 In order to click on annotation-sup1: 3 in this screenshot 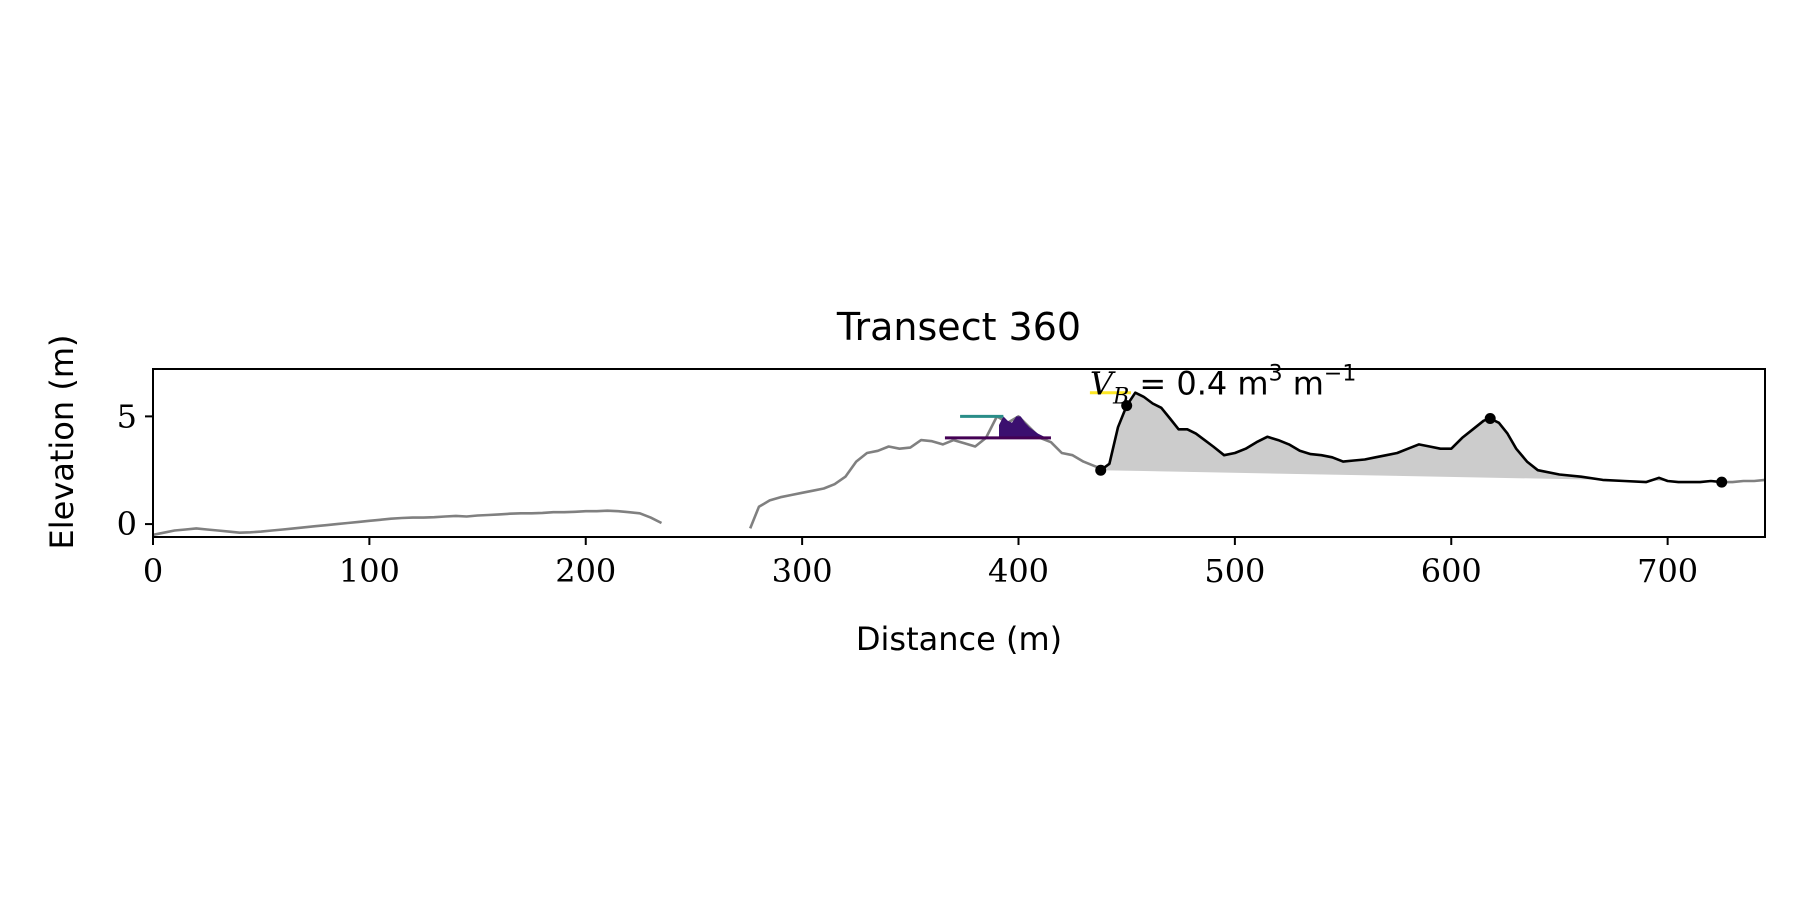, I will do `click(1276, 374)`.